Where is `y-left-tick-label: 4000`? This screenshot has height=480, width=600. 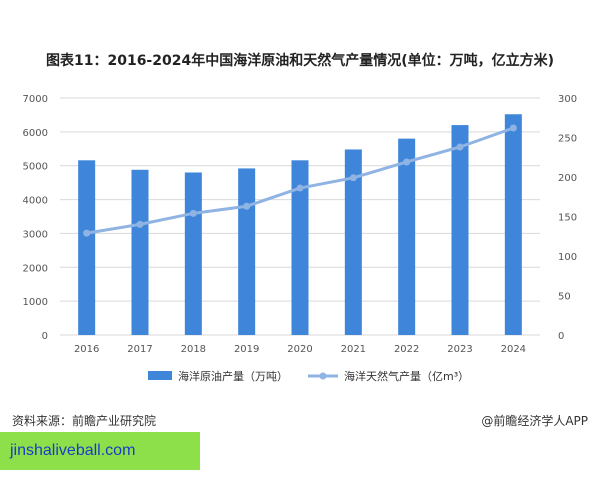 y-left-tick-label: 4000 is located at coordinates (35, 201).